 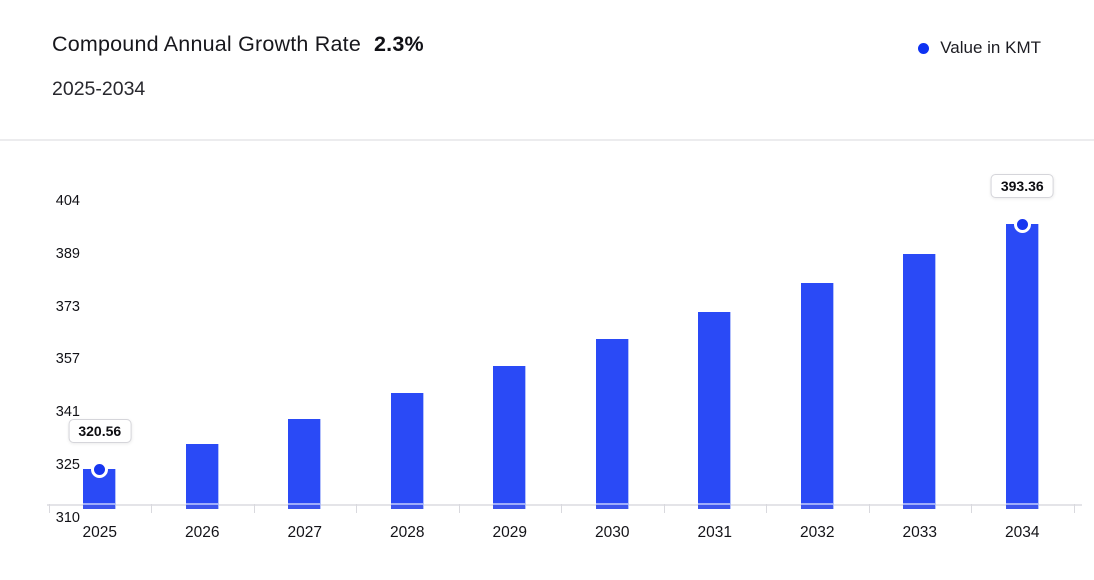 What do you see at coordinates (1022, 532) in the screenshot?
I see `x-axis-label: 2034` at bounding box center [1022, 532].